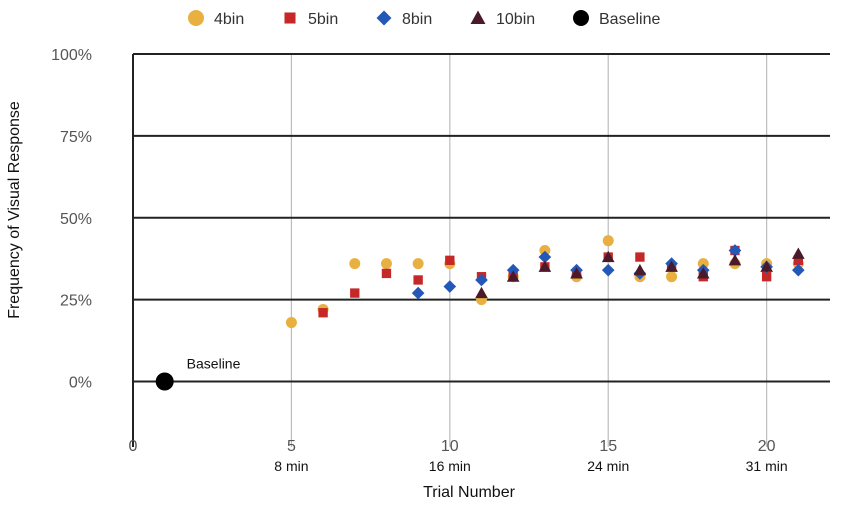 Image resolution: width=850 pixels, height=505 pixels. What do you see at coordinates (608, 466) in the screenshot?
I see `x-time-label: 24 min` at bounding box center [608, 466].